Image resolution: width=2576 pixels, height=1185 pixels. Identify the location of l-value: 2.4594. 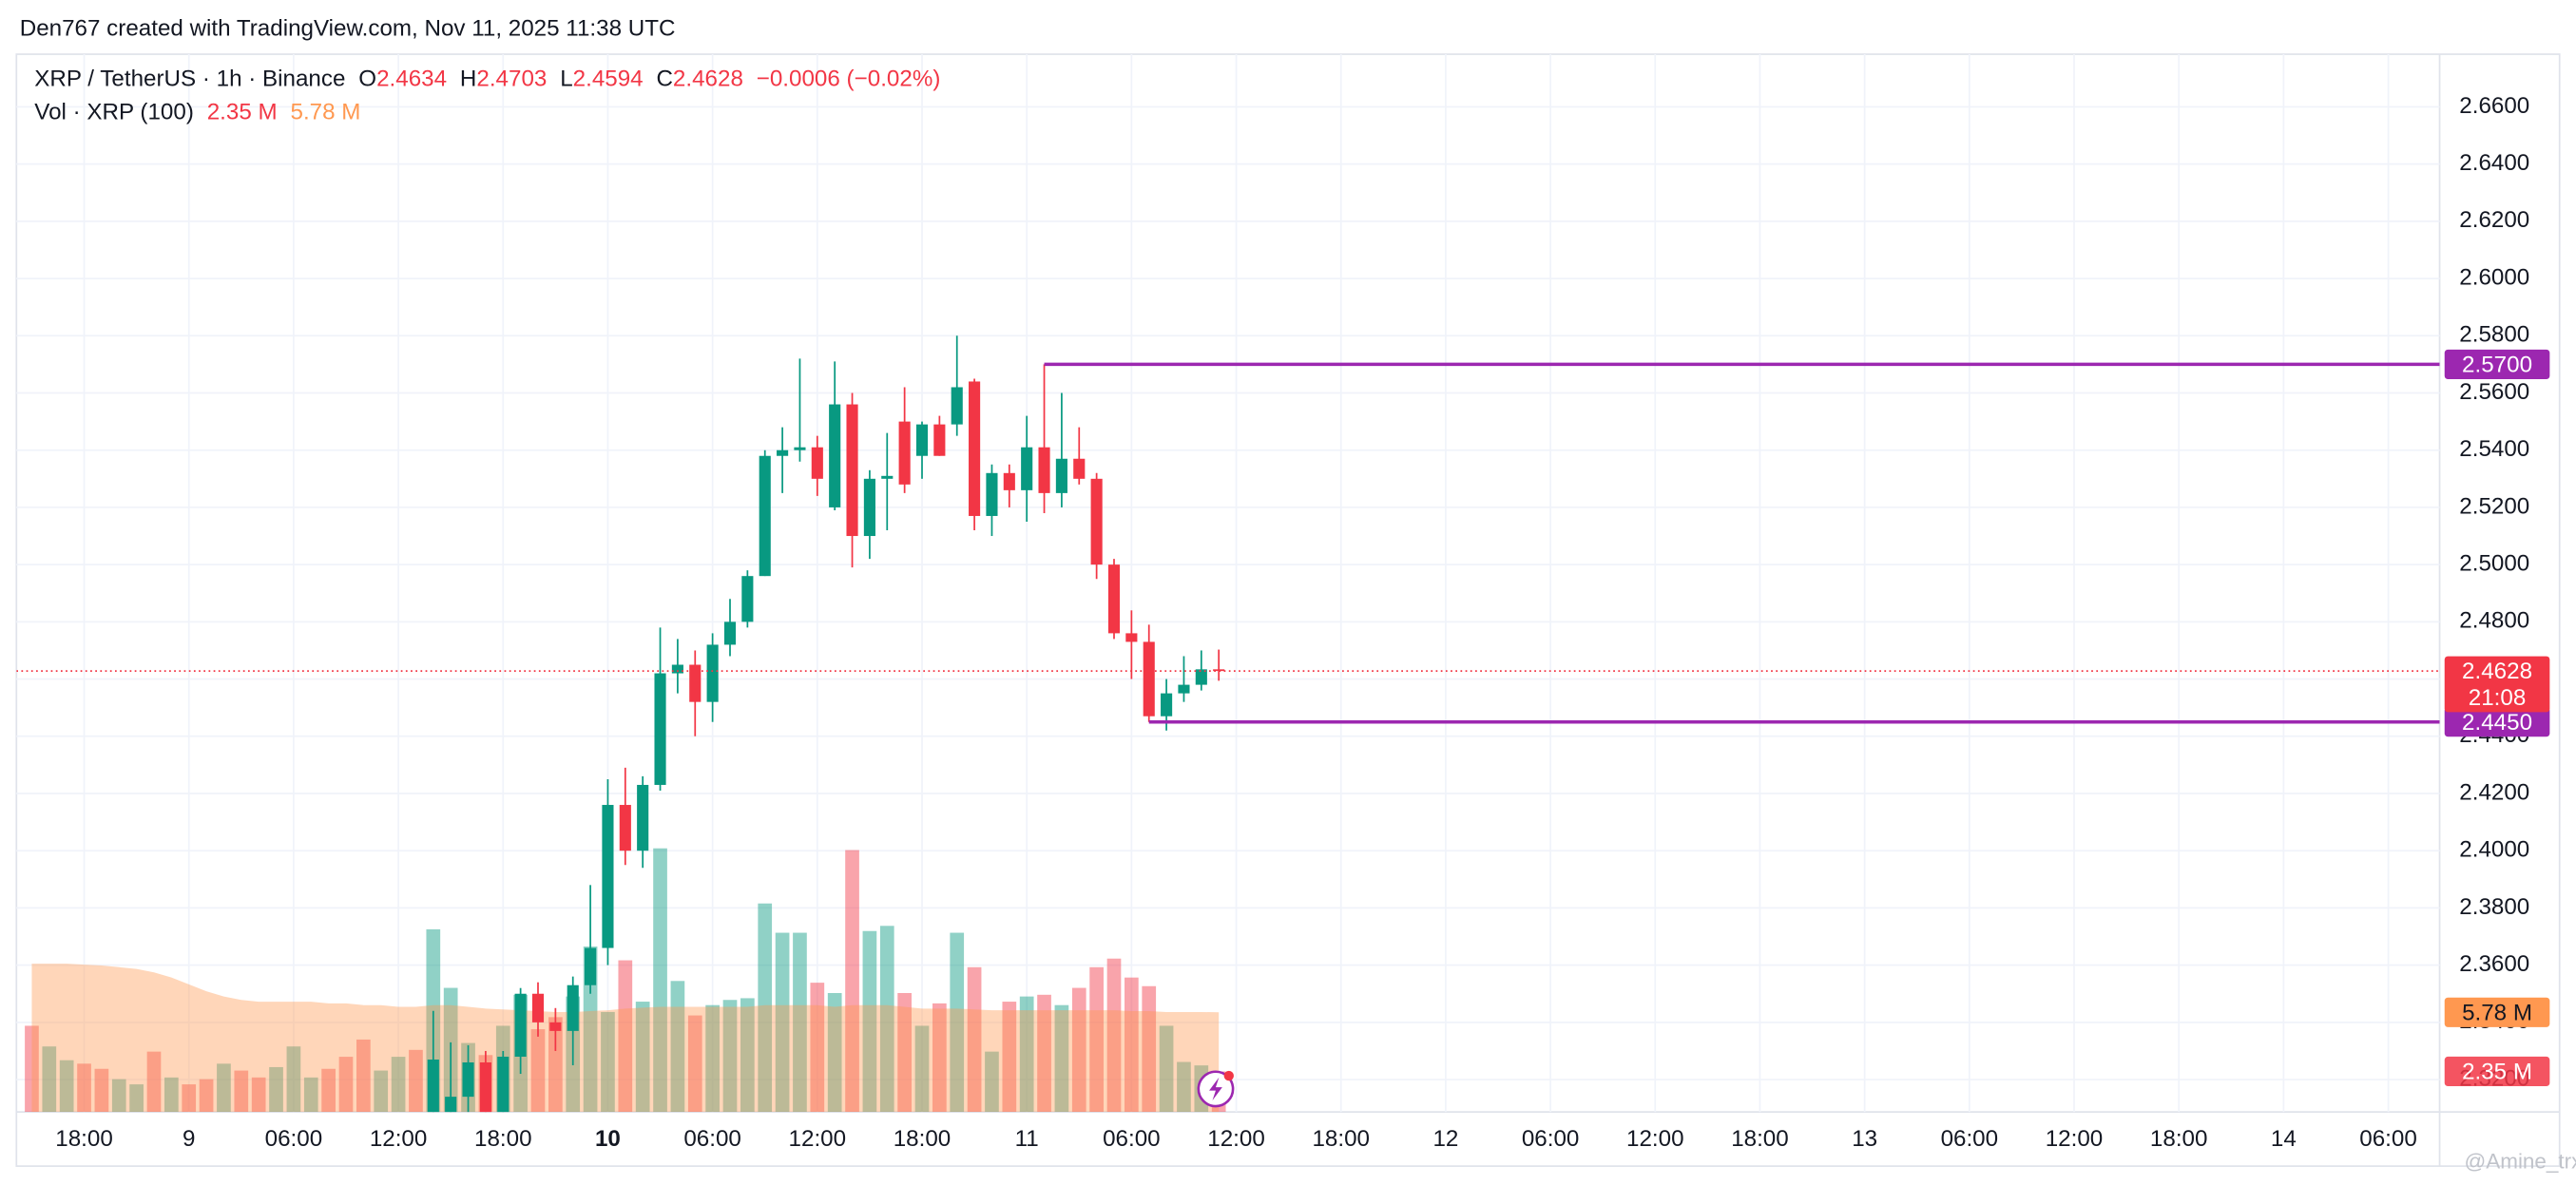
(608, 79).